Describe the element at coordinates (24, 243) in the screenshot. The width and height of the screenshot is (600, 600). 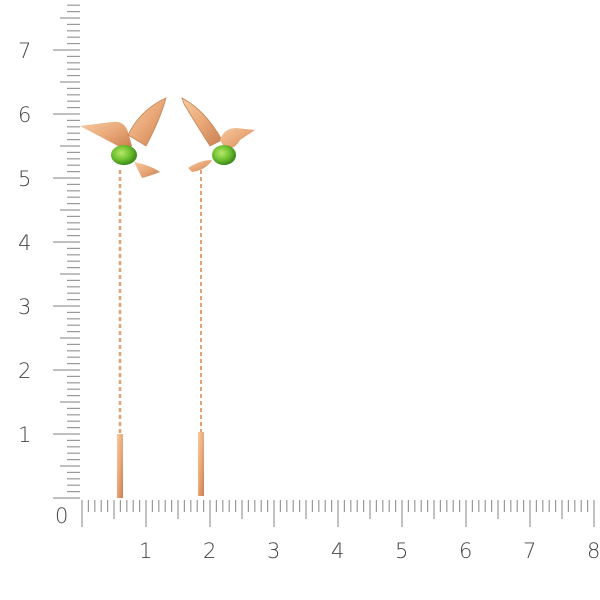
I see `vertical-ruler-label: 4` at that location.